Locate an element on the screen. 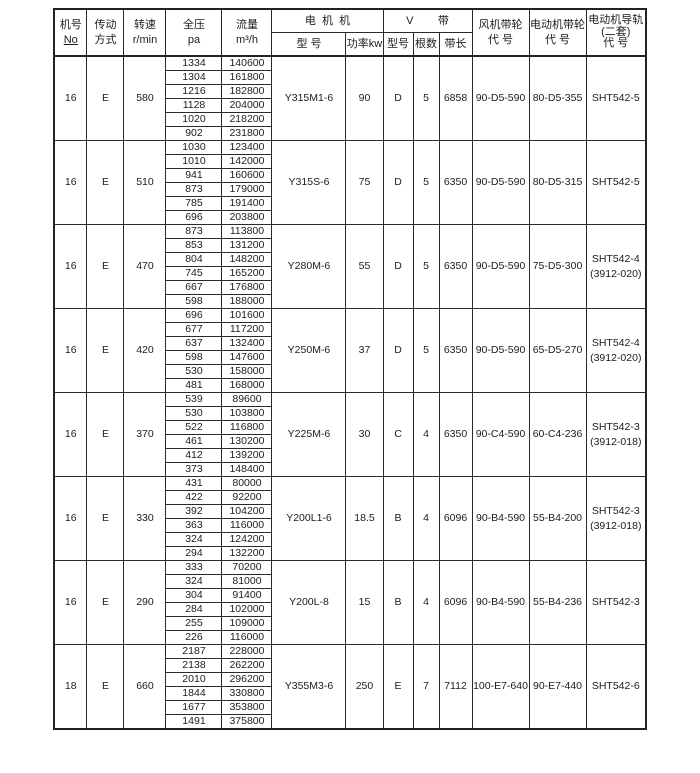 This screenshot has width=700, height=773. pressure-cell: 873 is located at coordinates (194, 231).